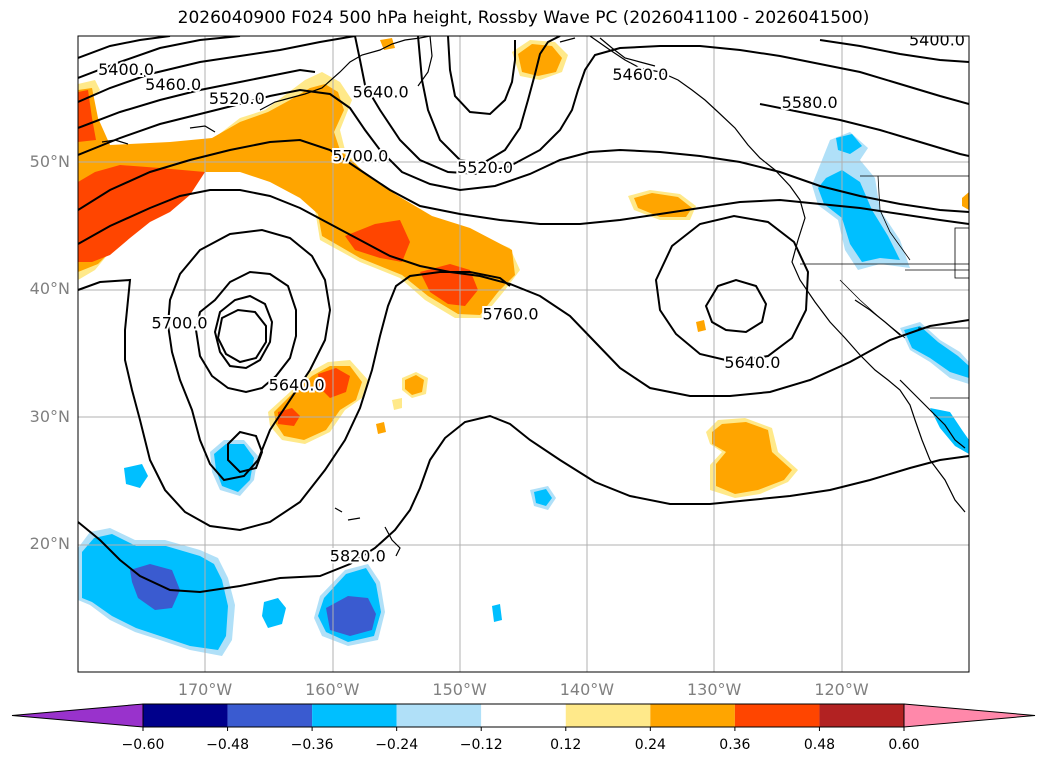 The height and width of the screenshot is (765, 1047). I want to click on warm-small-east, so click(701, 326).